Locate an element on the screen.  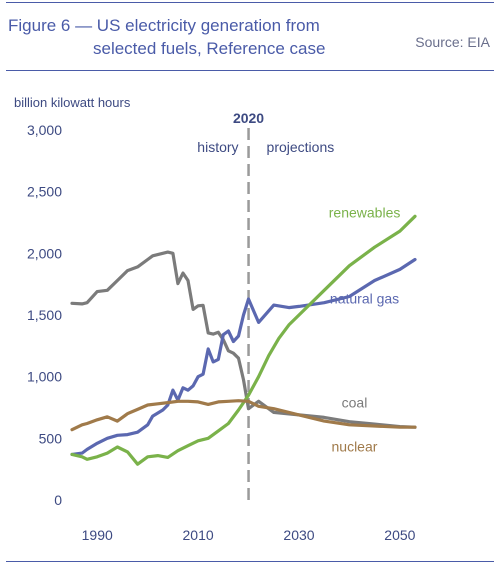
x-tick-label: 2030 is located at coordinates (298, 535).